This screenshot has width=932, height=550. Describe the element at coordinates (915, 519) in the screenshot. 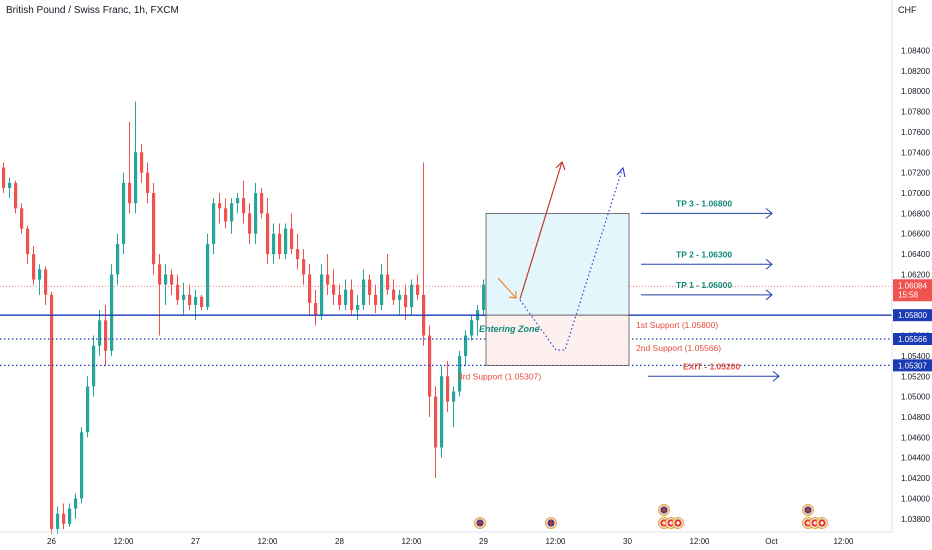

I see `price-tick-label: 1.03800` at that location.